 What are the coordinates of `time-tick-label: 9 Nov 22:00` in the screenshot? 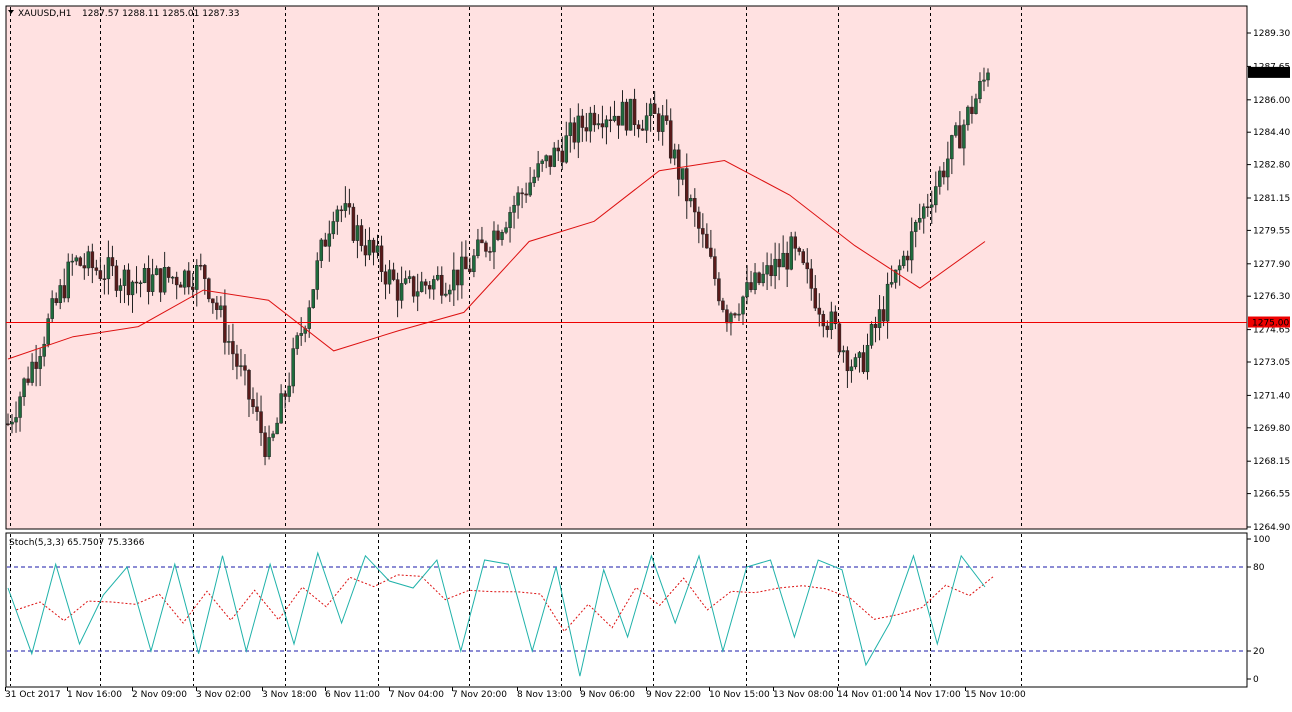 It's located at (673, 695).